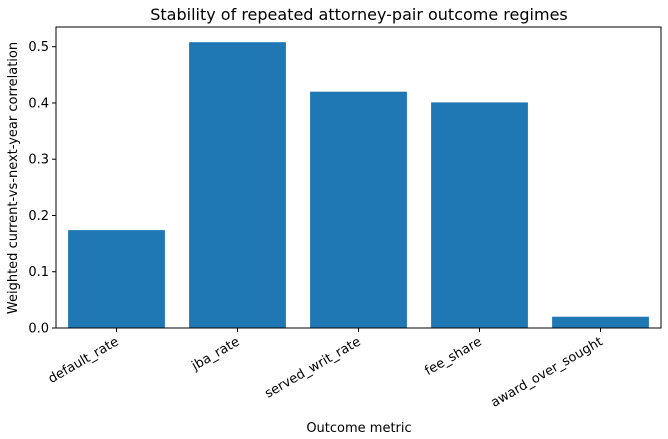 The image size is (668, 439). I want to click on x-tick-label: jba_rate, so click(215, 354).